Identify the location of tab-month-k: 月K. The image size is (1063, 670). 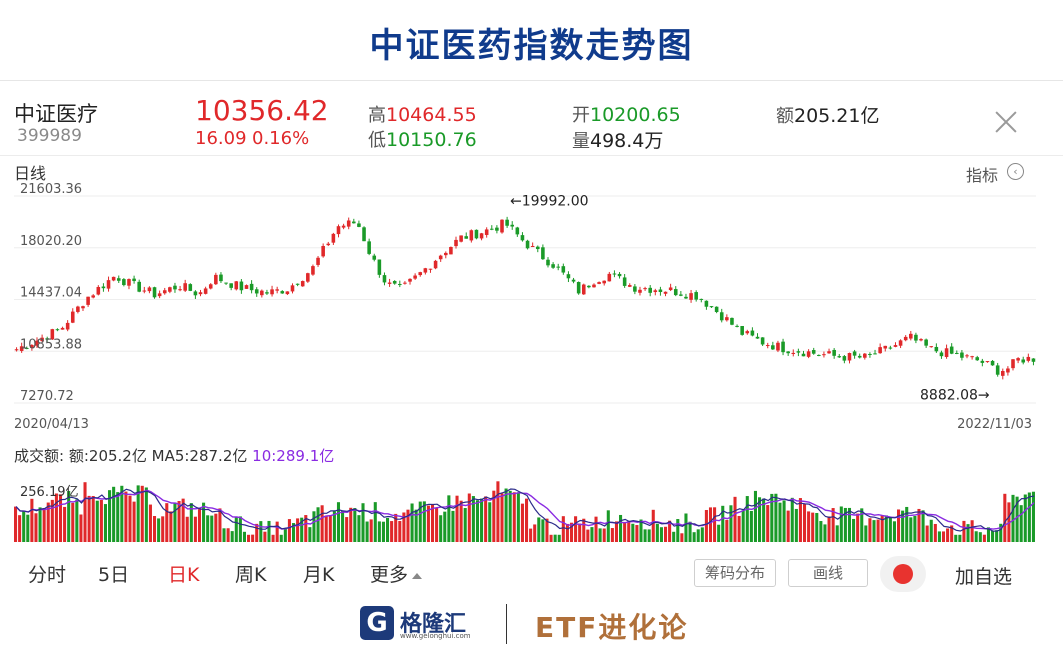
(319, 575).